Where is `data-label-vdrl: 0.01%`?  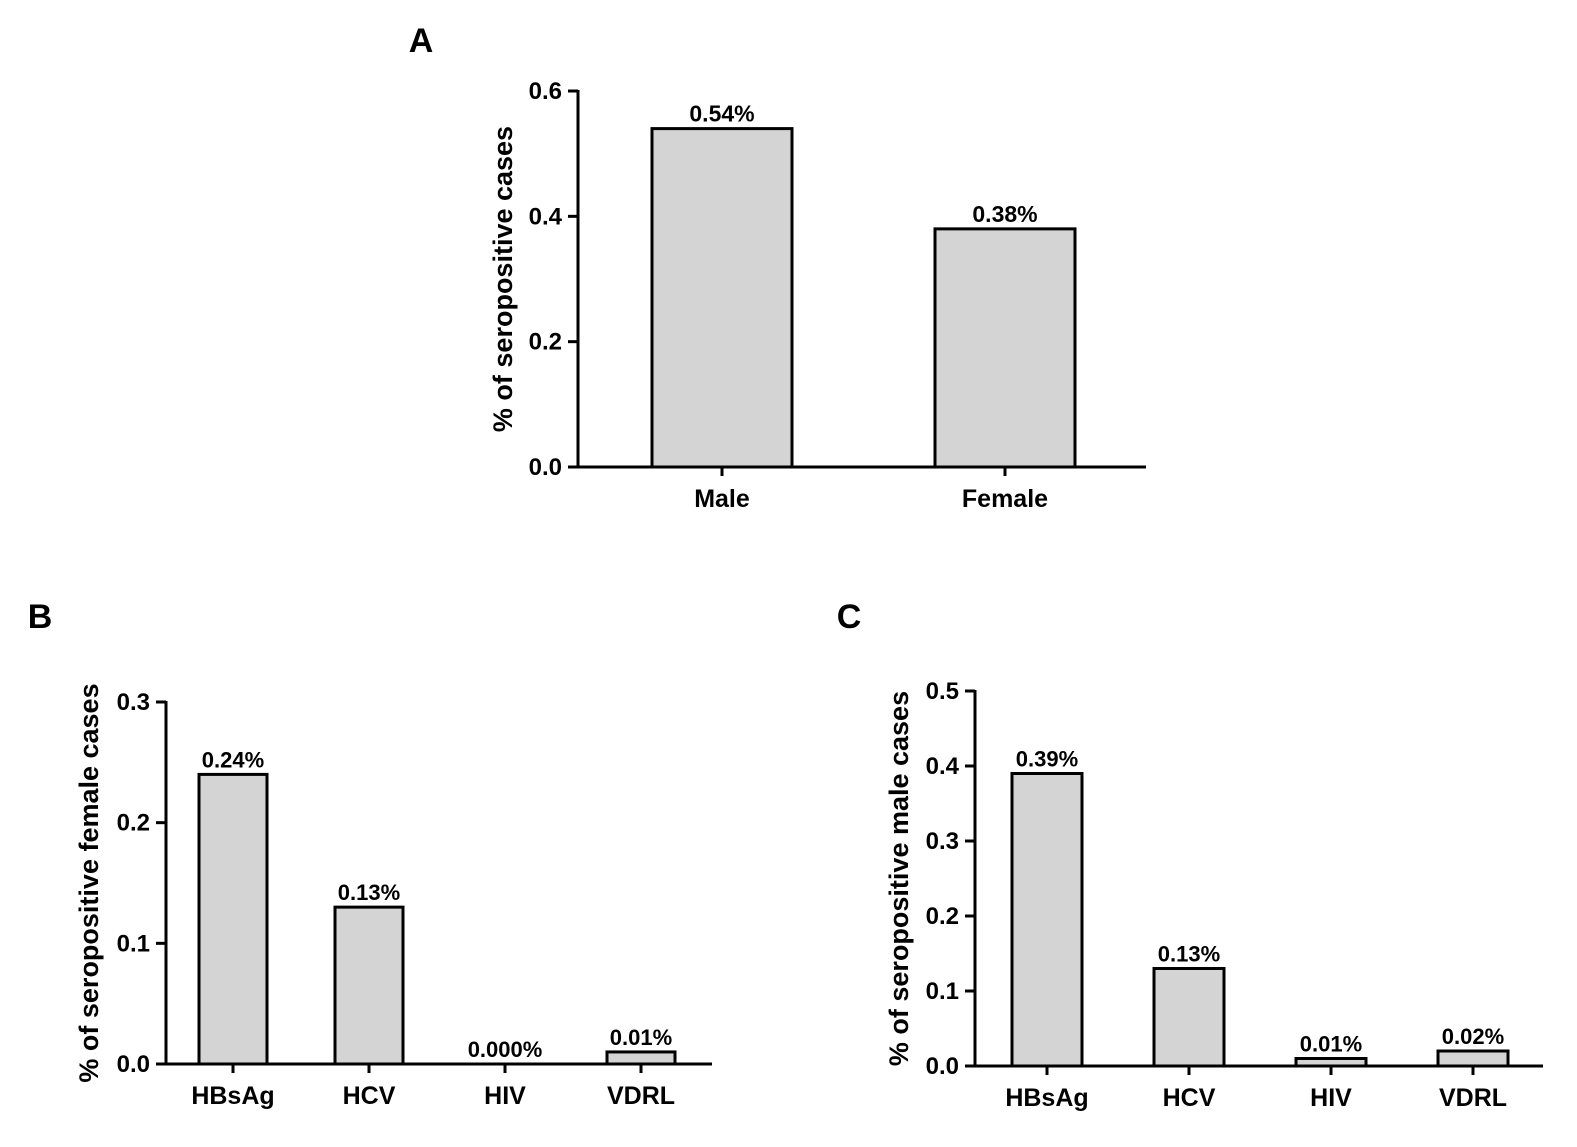
data-label-vdrl: 0.01% is located at coordinates (641, 1037).